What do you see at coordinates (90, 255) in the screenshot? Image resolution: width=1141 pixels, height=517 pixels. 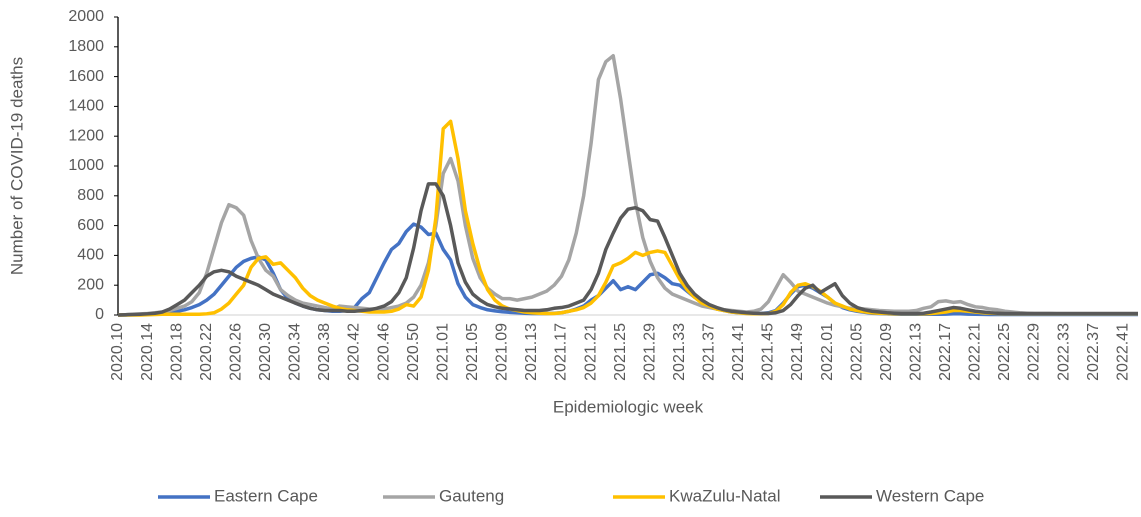 I see `y-tick-label: 400` at bounding box center [90, 255].